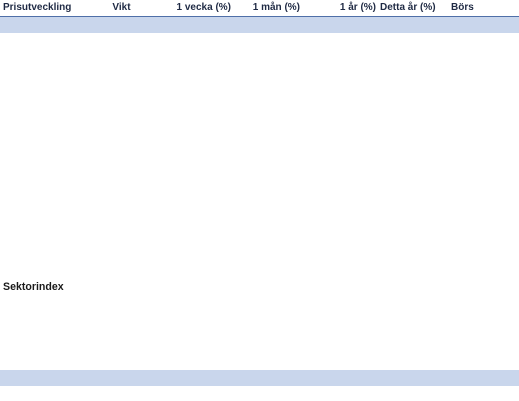 The width and height of the screenshot is (519, 401). I want to click on spacer-row, so click(259, 273).